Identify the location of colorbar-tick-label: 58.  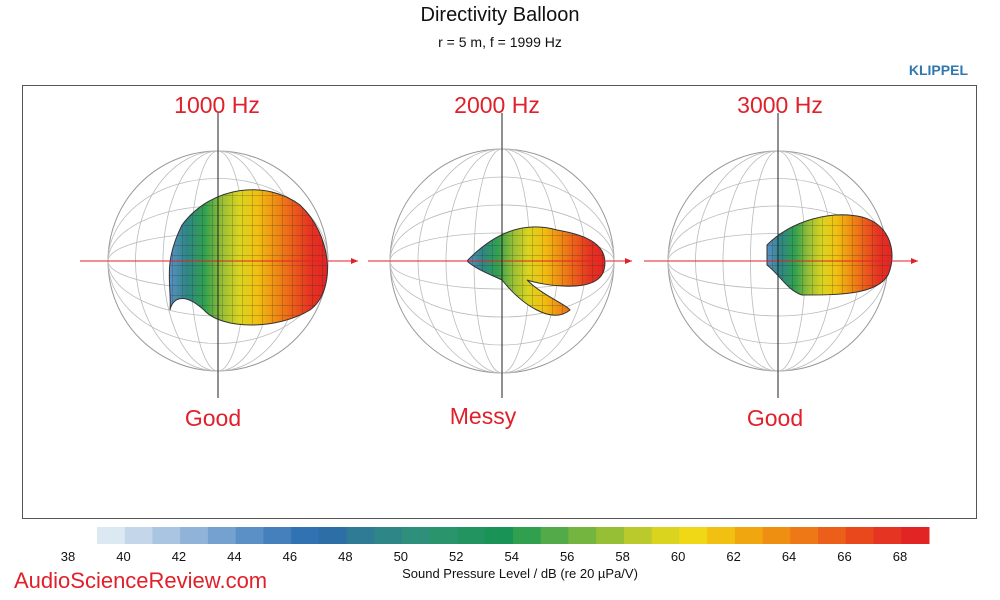
(622, 556).